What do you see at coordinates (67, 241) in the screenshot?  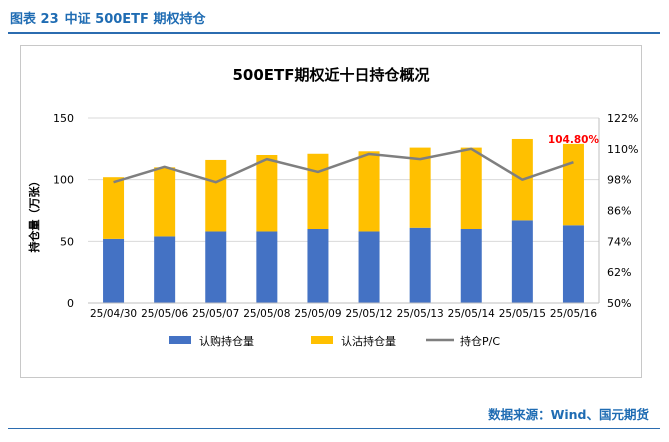 I see `y-tick-label: 50` at bounding box center [67, 241].